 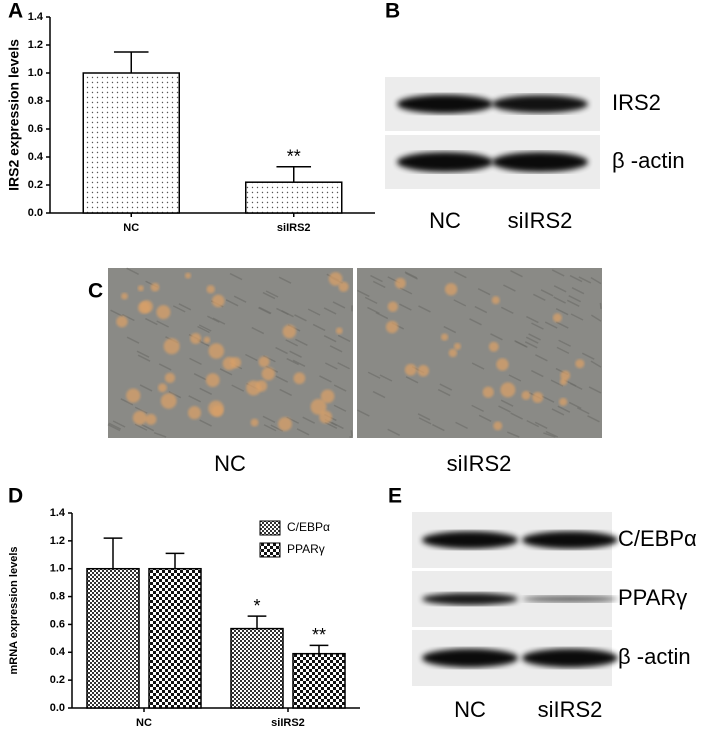 I want to click on micrograph, so click(x=479, y=353).